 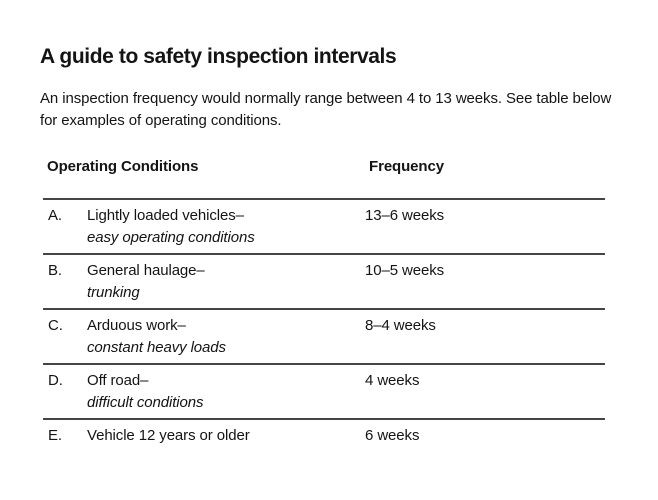 I want to click on condition-cell: Vehicle 12 years or older, so click(x=226, y=435).